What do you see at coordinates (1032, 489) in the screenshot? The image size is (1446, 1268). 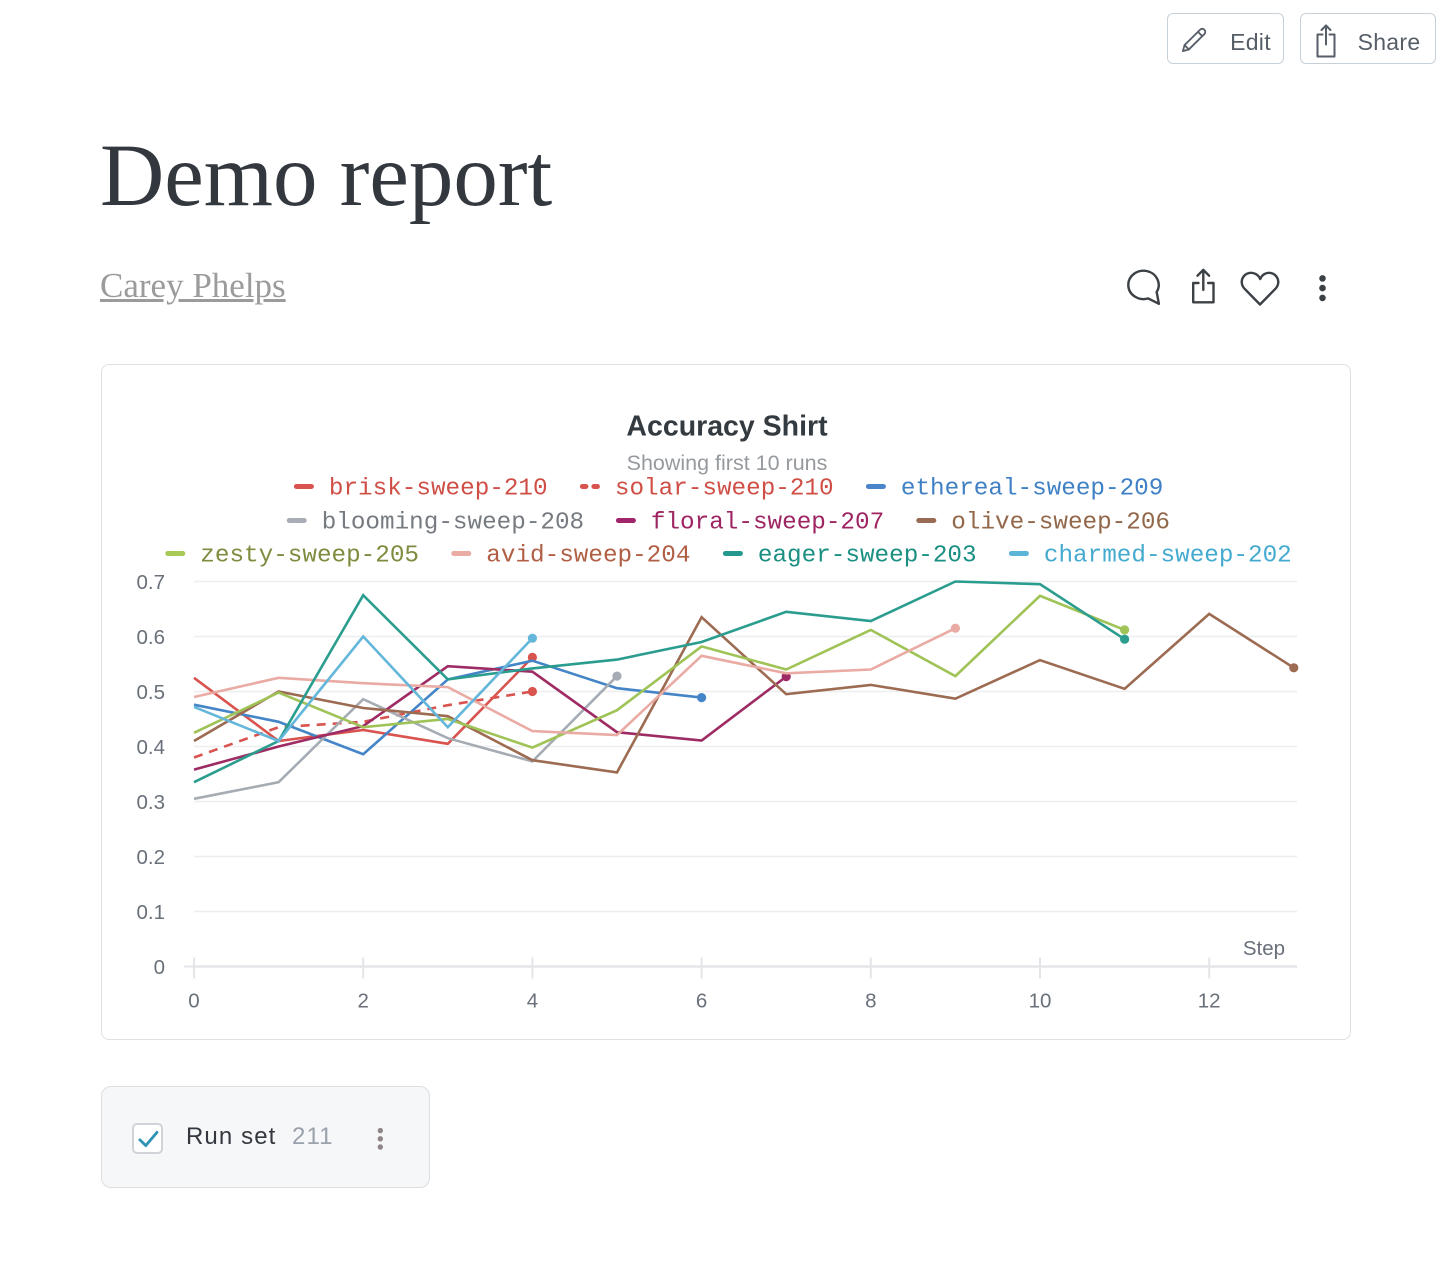 I see `svg-text: ethereal-sweep-209` at bounding box center [1032, 489].